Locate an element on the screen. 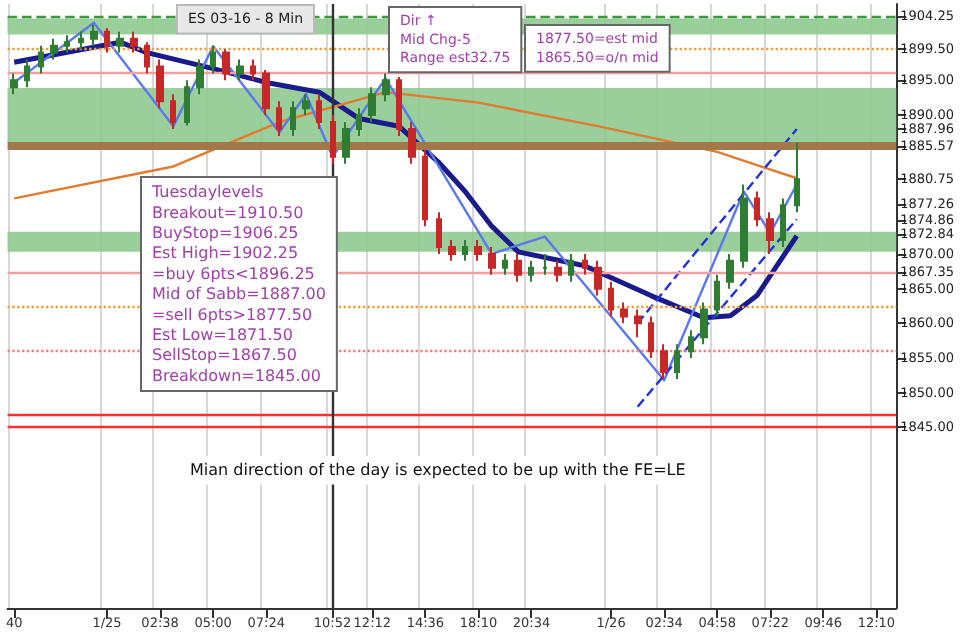 Image resolution: width=960 pixels, height=640 pixels. line-series is located at coordinates (405, 145).